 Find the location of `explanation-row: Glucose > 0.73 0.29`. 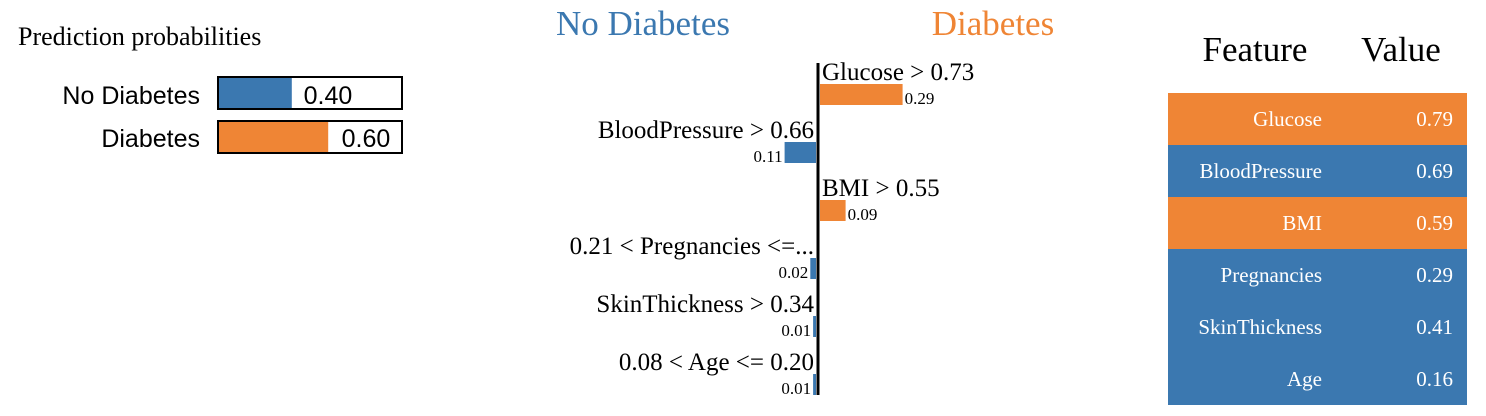

explanation-row: Glucose > 0.73 0.29 is located at coordinates (897, 83).